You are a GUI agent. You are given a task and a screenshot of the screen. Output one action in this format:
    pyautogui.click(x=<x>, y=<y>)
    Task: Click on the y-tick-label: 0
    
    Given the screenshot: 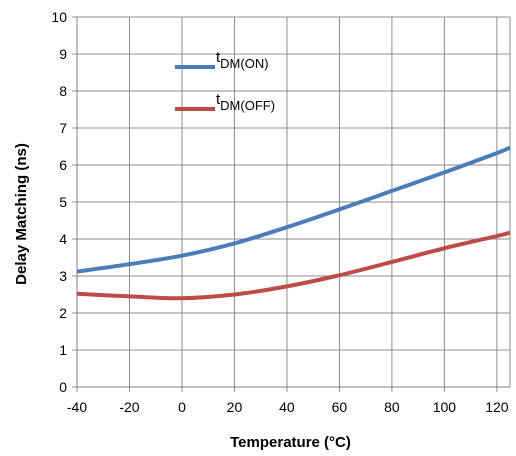 What is the action you would take?
    pyautogui.click(x=63, y=387)
    